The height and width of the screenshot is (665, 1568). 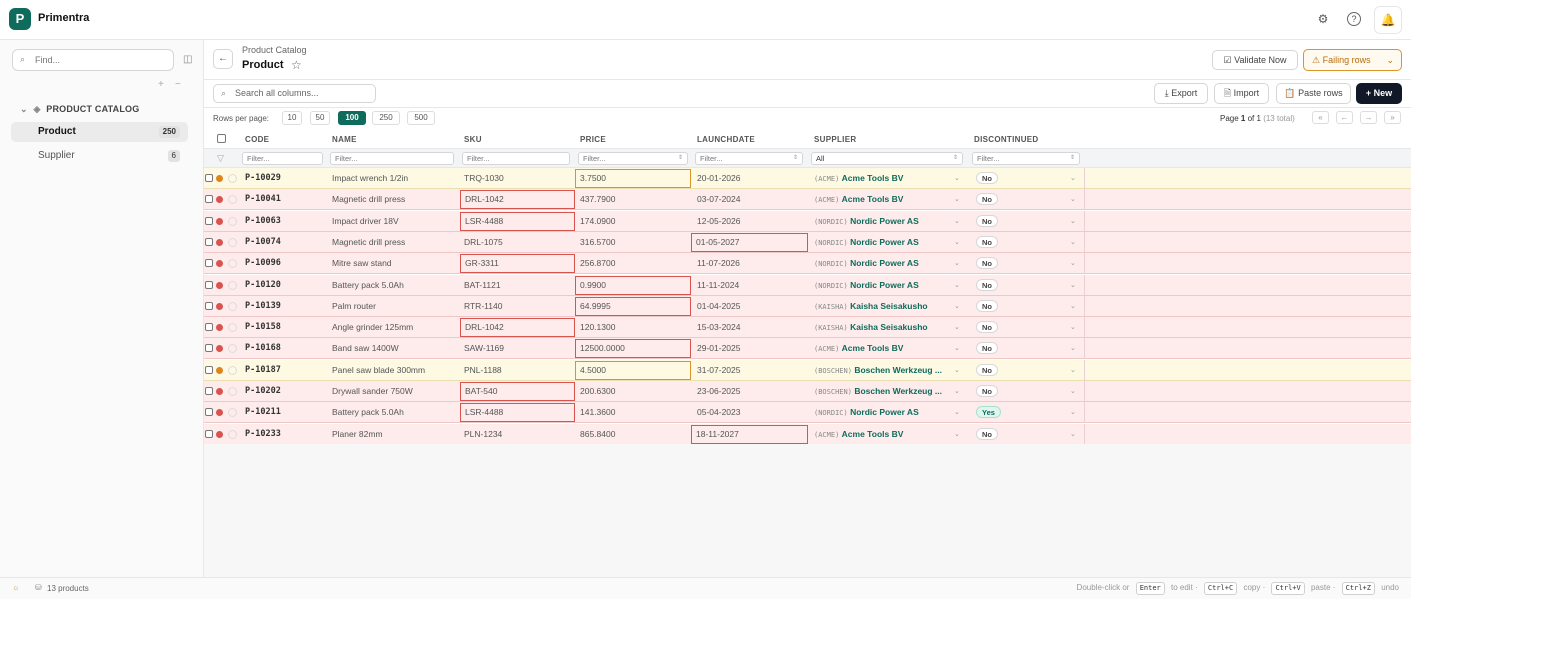 What do you see at coordinates (752, 285) in the screenshot?
I see `cell-launchdate: 11-11-2024` at bounding box center [752, 285].